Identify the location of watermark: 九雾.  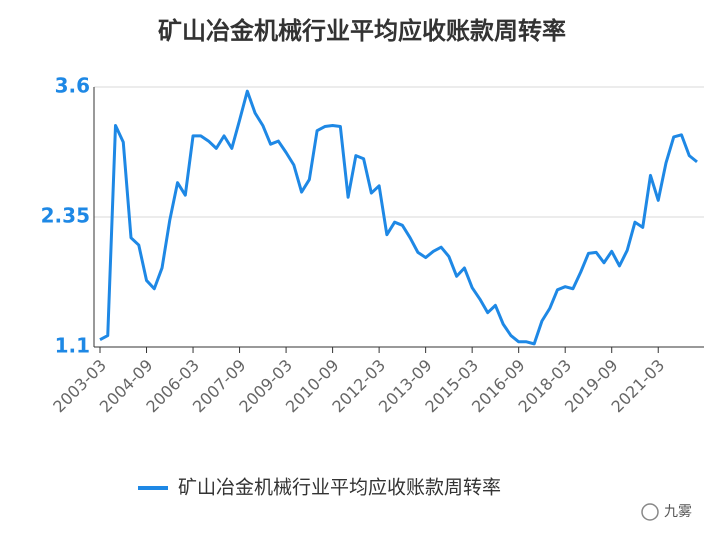
(666, 512).